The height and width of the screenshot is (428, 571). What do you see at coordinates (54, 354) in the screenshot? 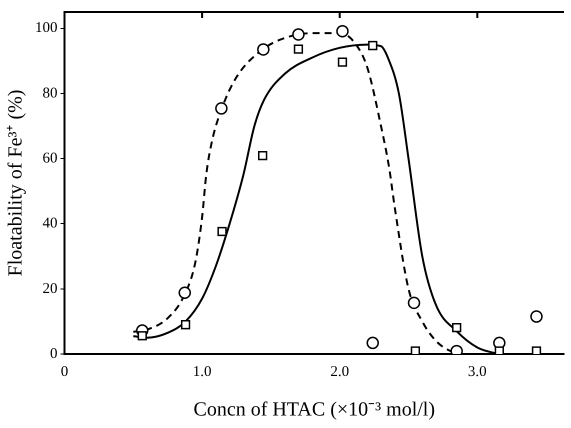
I see `y-tick-label: 0` at bounding box center [54, 354].